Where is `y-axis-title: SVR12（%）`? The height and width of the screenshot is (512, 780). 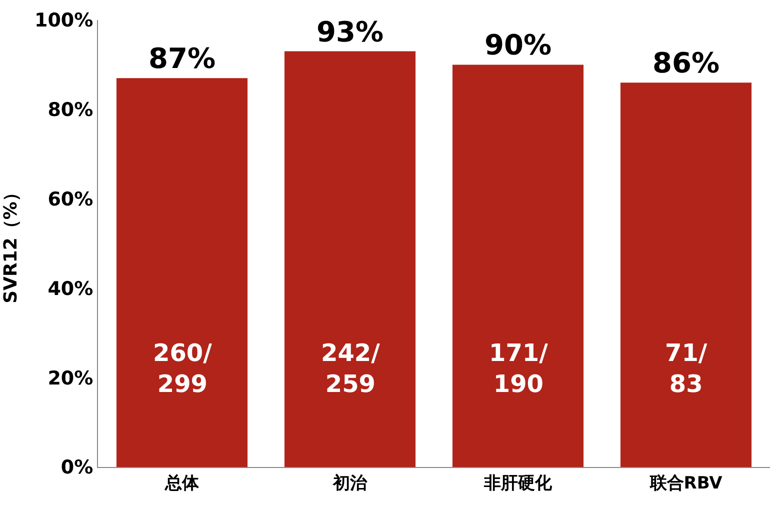
y-axis-title: SVR12（%） is located at coordinates (11, 244).